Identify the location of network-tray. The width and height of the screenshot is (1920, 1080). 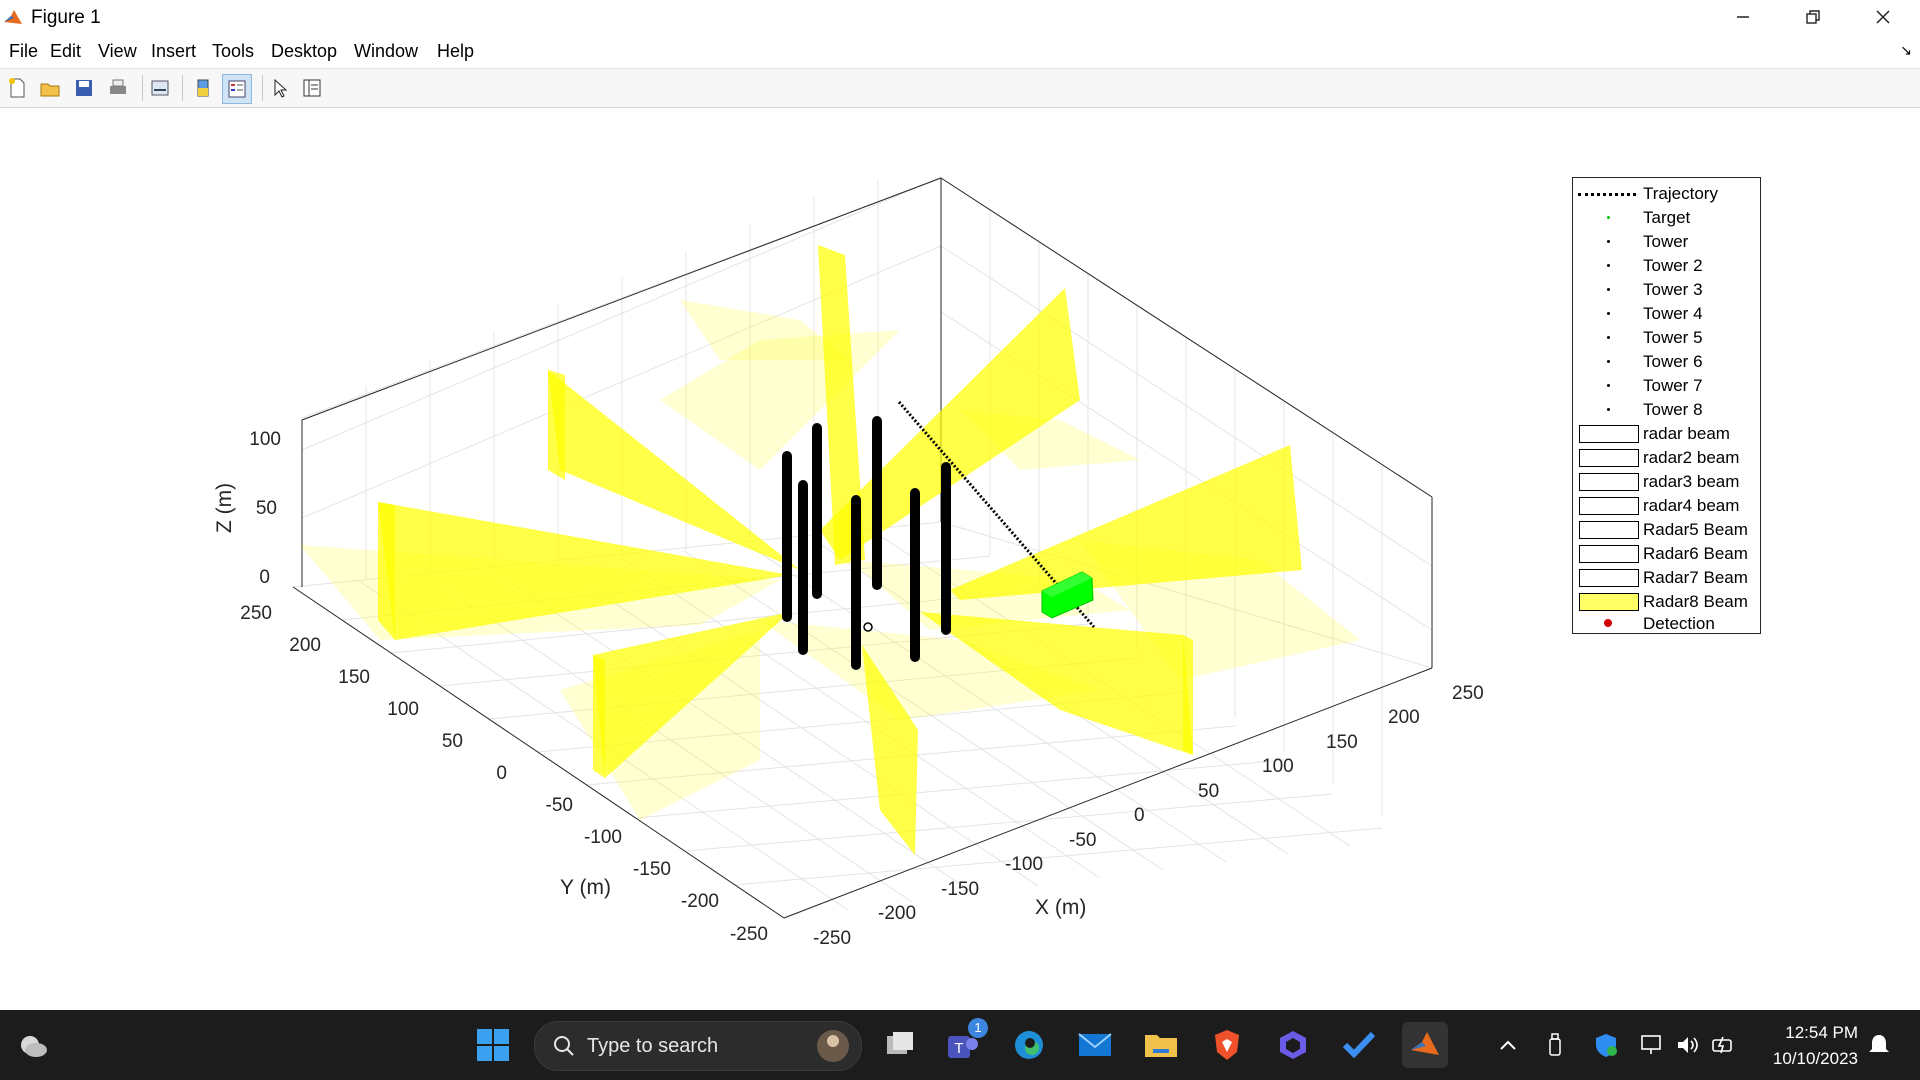
(1652, 1045).